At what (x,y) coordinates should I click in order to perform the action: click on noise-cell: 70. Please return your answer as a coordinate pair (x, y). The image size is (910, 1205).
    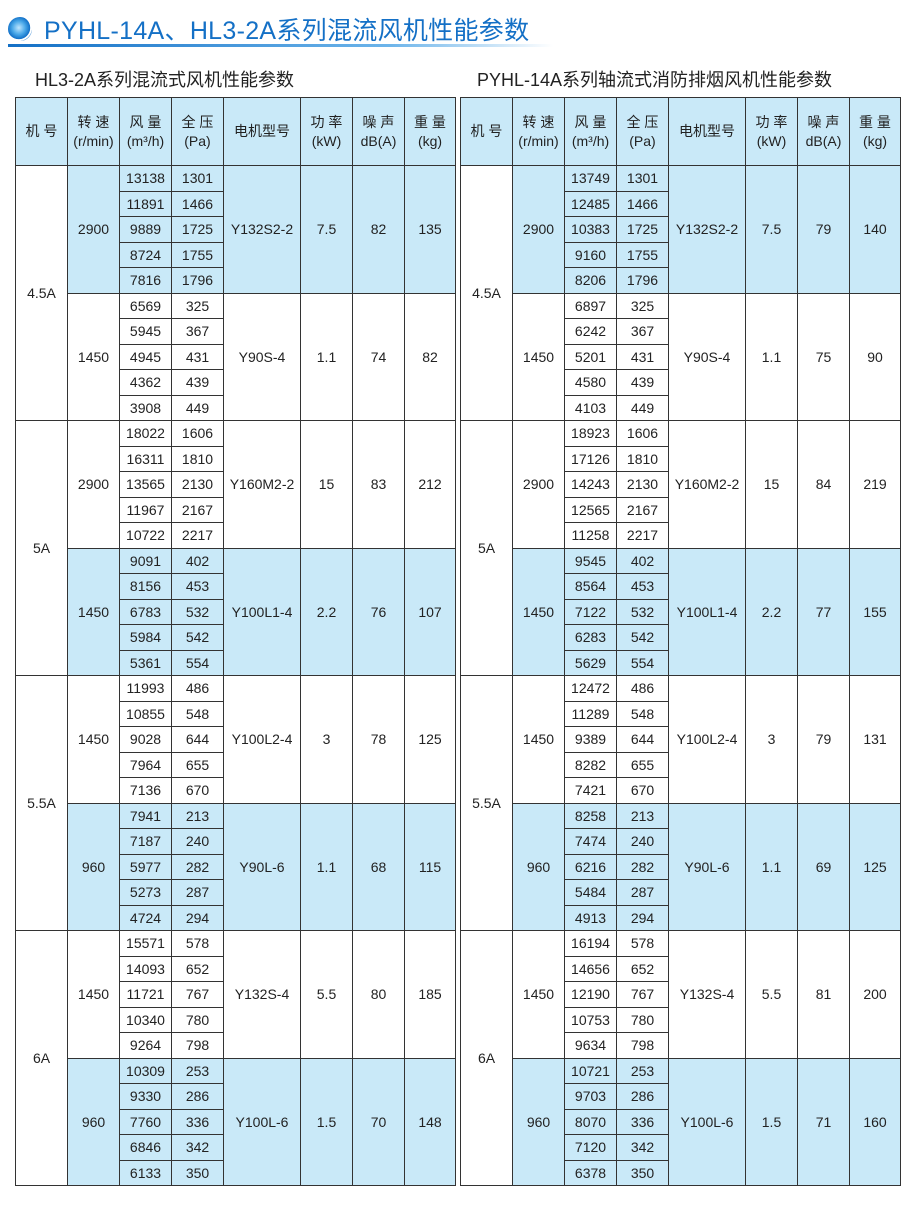
    Looking at the image, I should click on (378, 1121).